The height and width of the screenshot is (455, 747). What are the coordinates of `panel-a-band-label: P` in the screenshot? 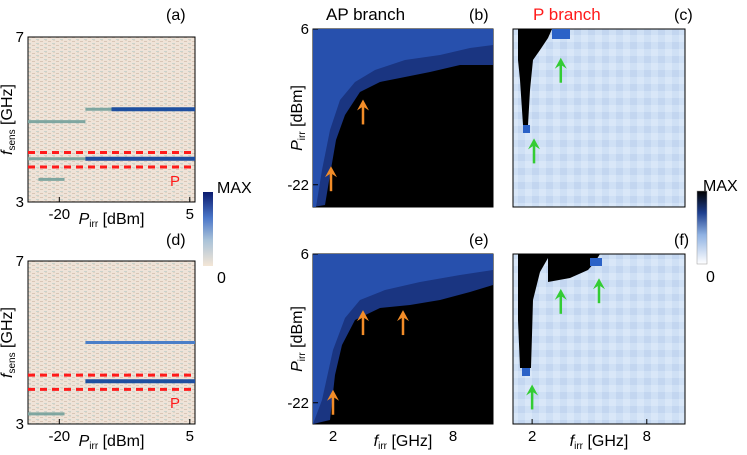 It's located at (175, 181).